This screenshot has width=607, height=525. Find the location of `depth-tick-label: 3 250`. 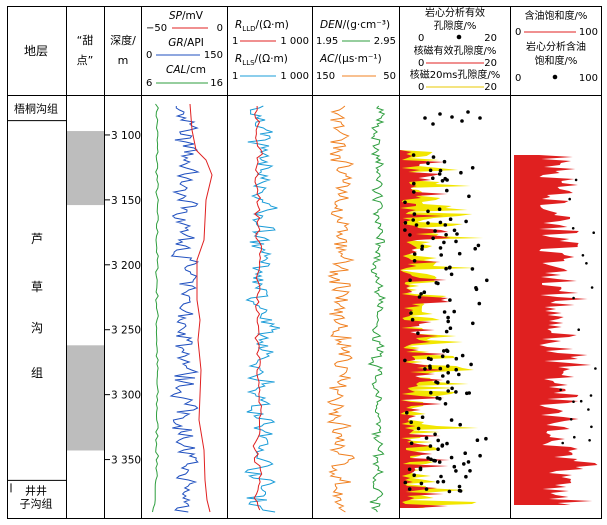

depth-tick-label: 3 250 is located at coordinates (126, 331).